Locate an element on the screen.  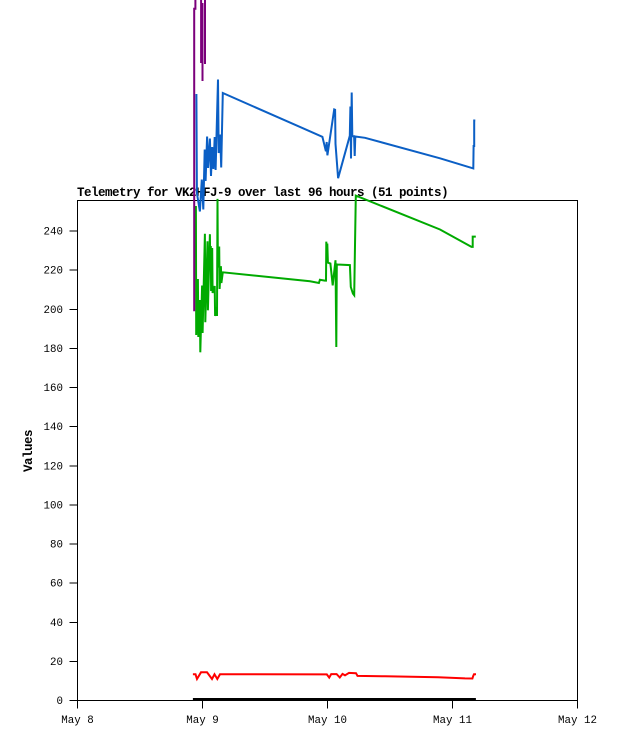
svg-text: May 11 is located at coordinates (452, 721).